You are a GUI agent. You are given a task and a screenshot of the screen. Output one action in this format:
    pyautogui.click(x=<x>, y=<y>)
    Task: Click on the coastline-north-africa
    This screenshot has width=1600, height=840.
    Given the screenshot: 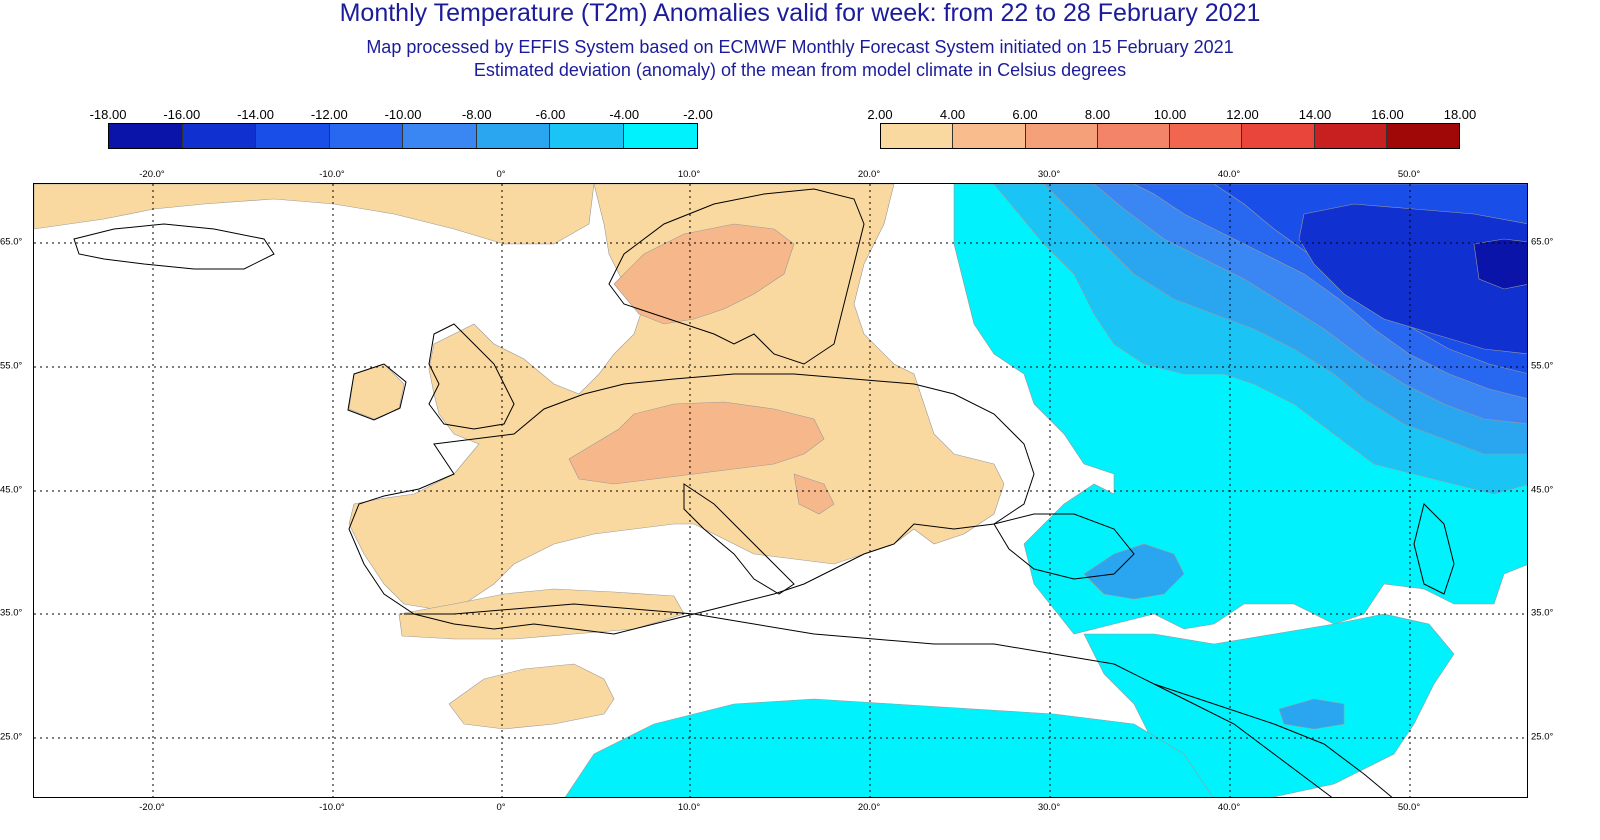 What is the action you would take?
    pyautogui.click(x=868, y=700)
    